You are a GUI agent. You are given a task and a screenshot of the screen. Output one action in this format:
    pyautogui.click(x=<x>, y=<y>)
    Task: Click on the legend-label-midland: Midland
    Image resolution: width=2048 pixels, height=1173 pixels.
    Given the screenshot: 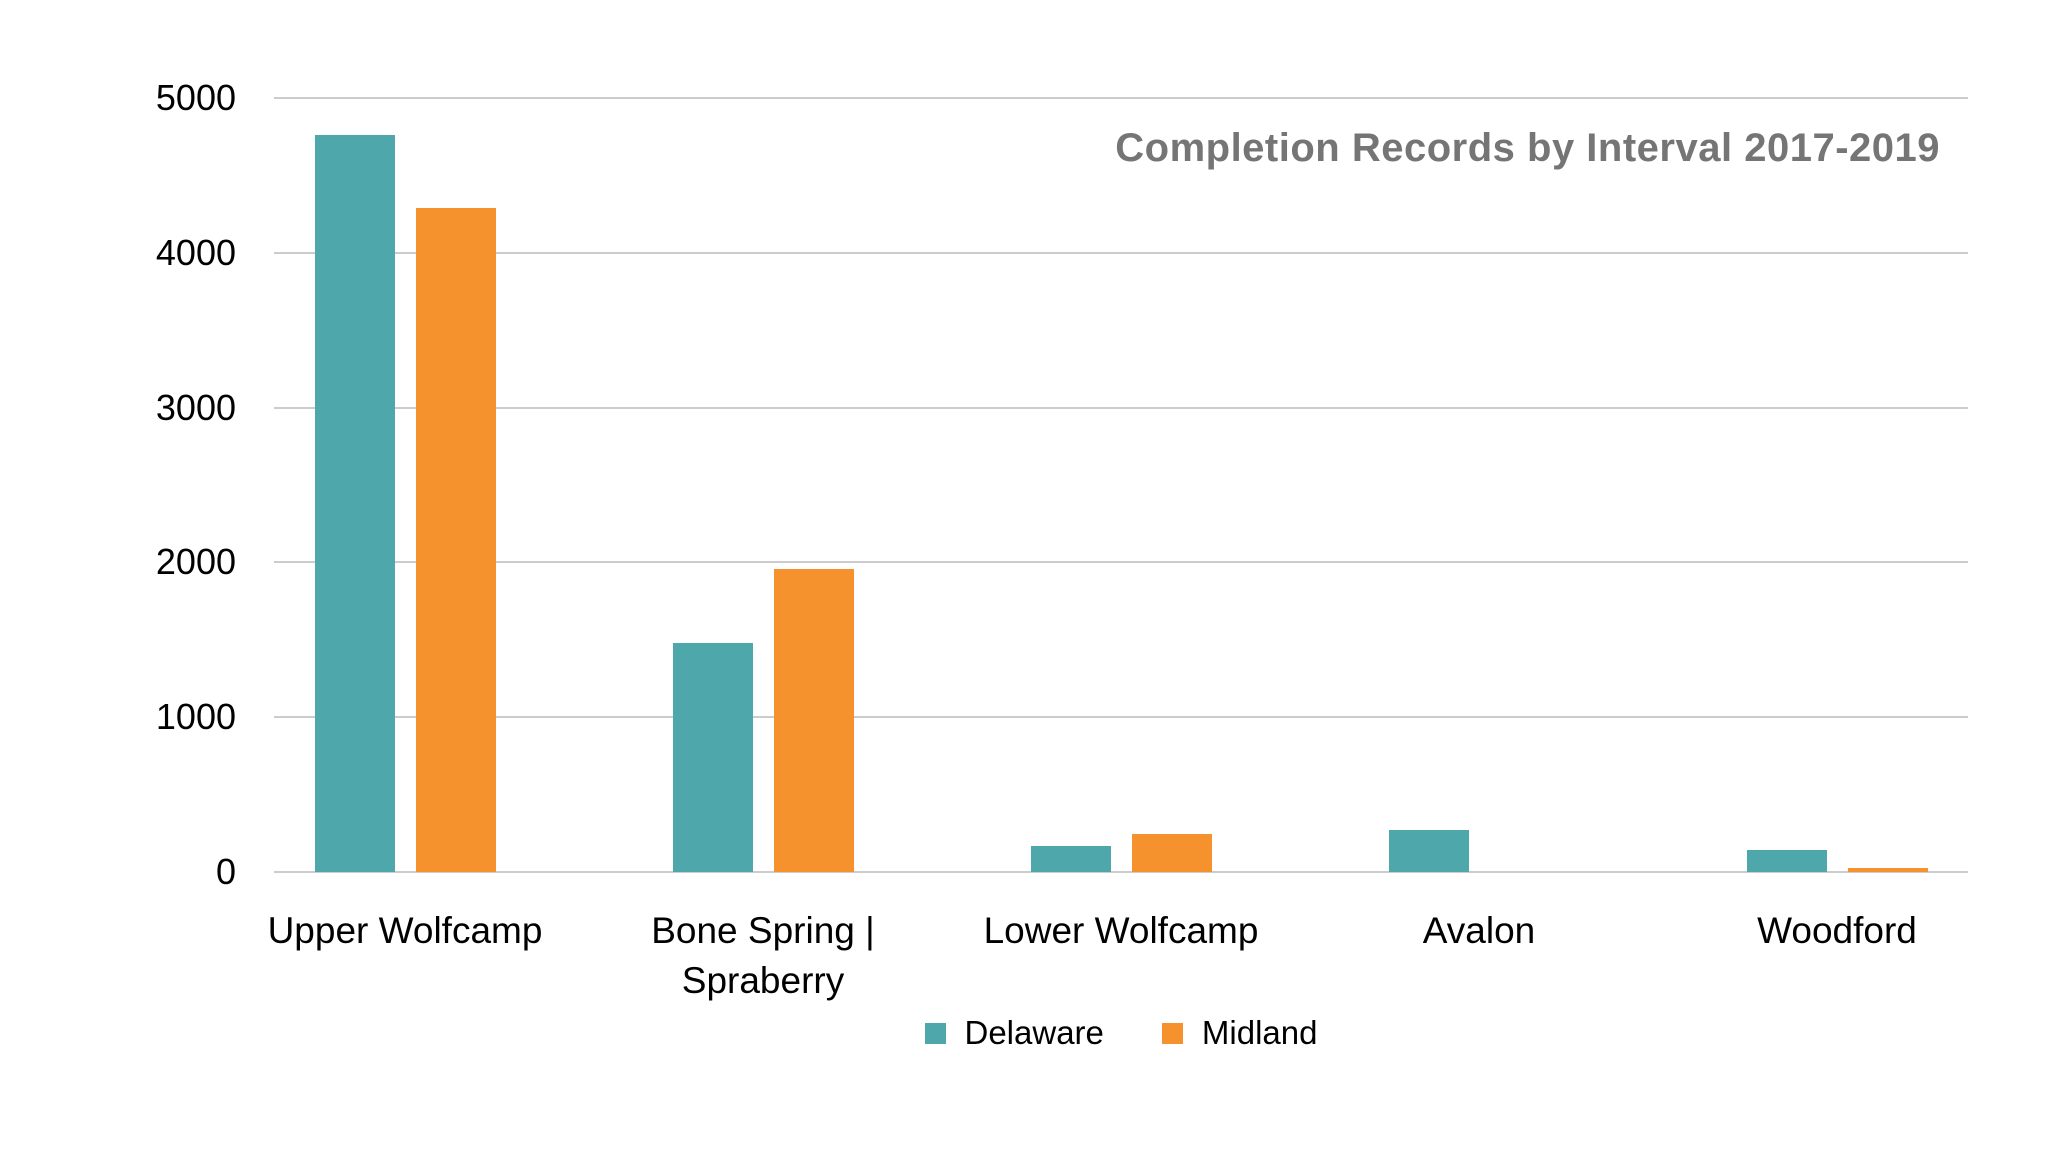 What is the action you would take?
    pyautogui.click(x=1259, y=1032)
    